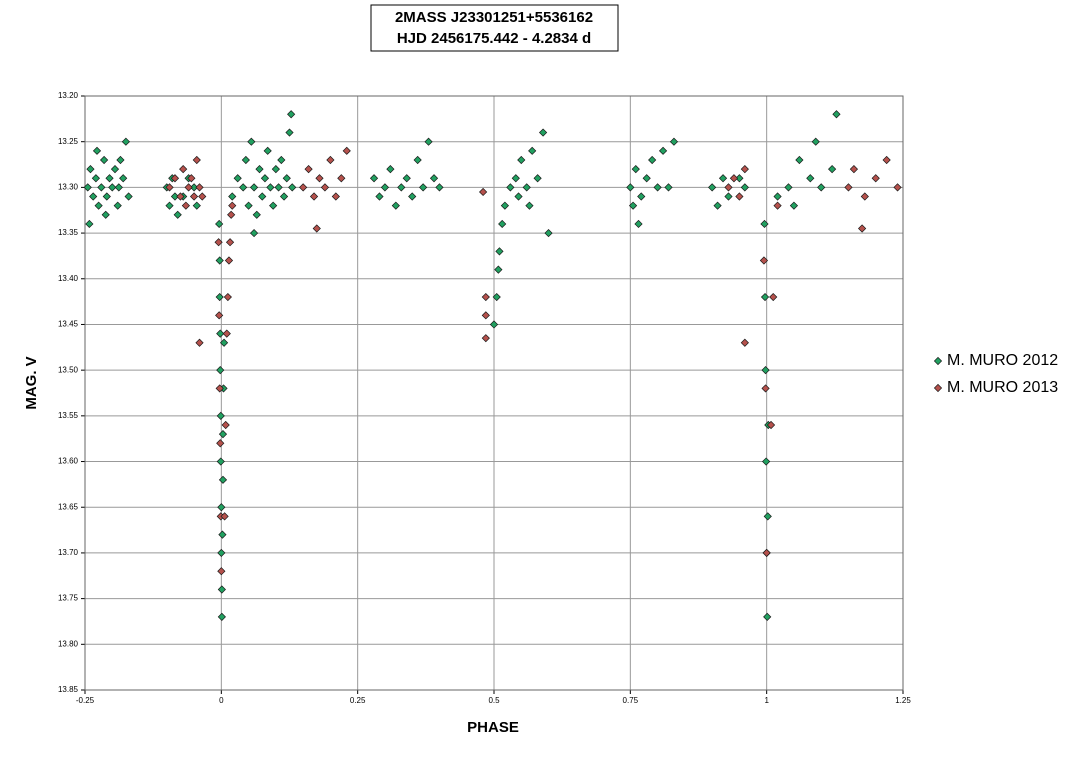  Describe the element at coordinates (494, 700) in the screenshot. I see `x-tick-label: 0.5` at that location.